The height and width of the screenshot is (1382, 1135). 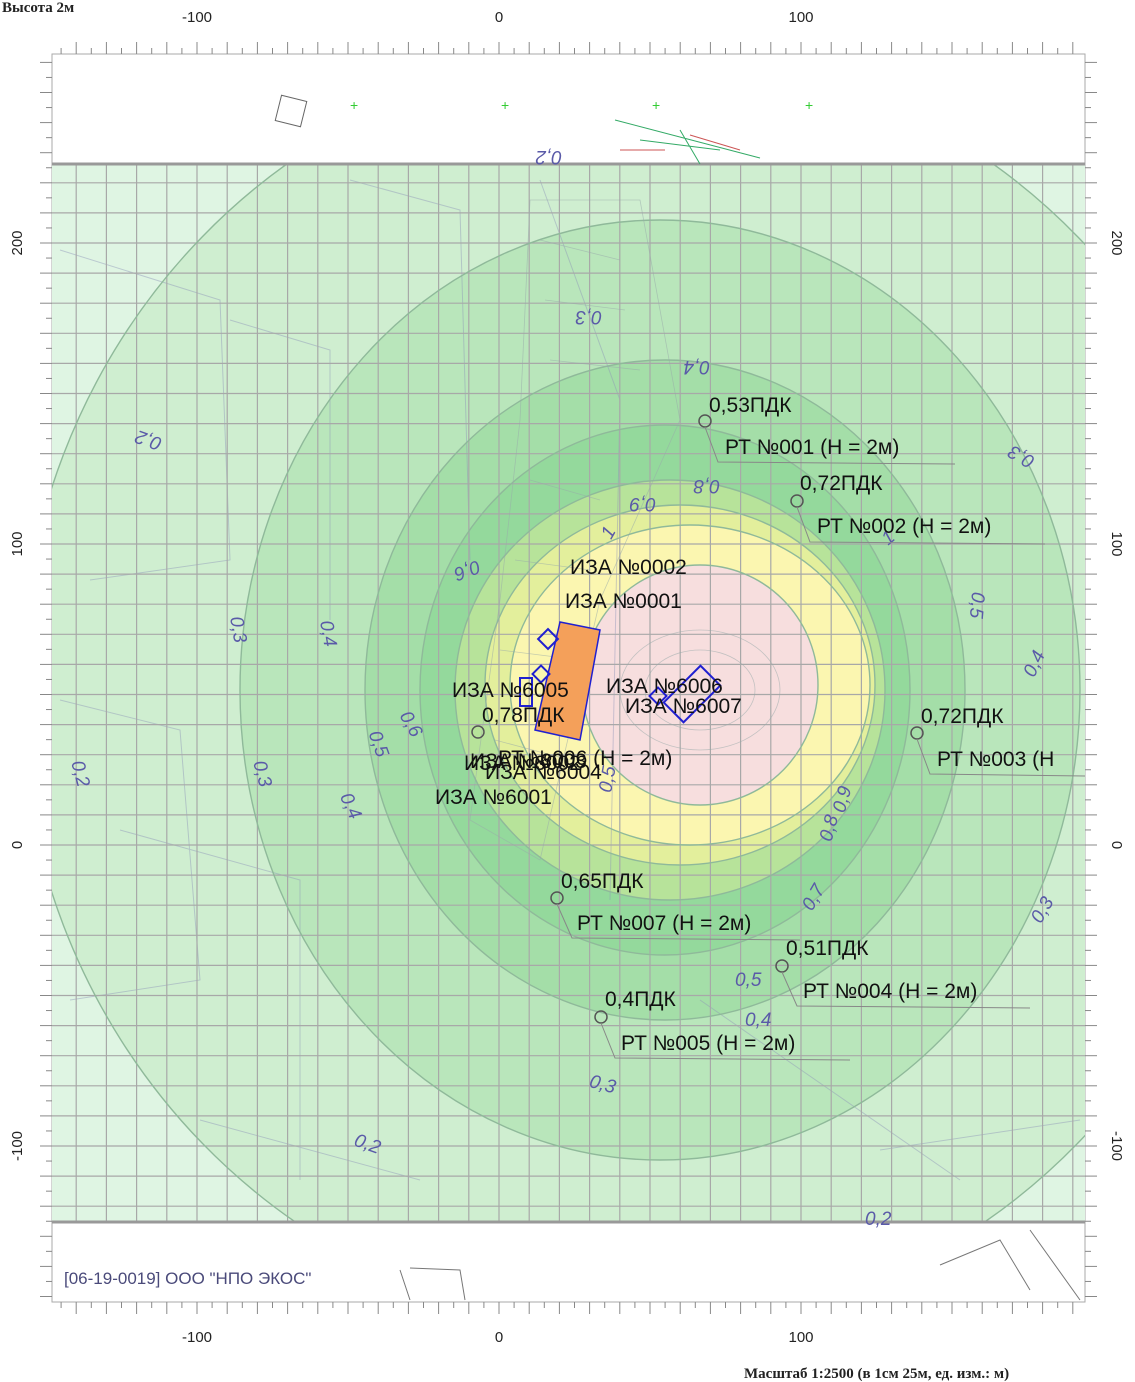 What do you see at coordinates (827, 948) in the screenshot?
I see `receptor-value: 0,51ПДК` at bounding box center [827, 948].